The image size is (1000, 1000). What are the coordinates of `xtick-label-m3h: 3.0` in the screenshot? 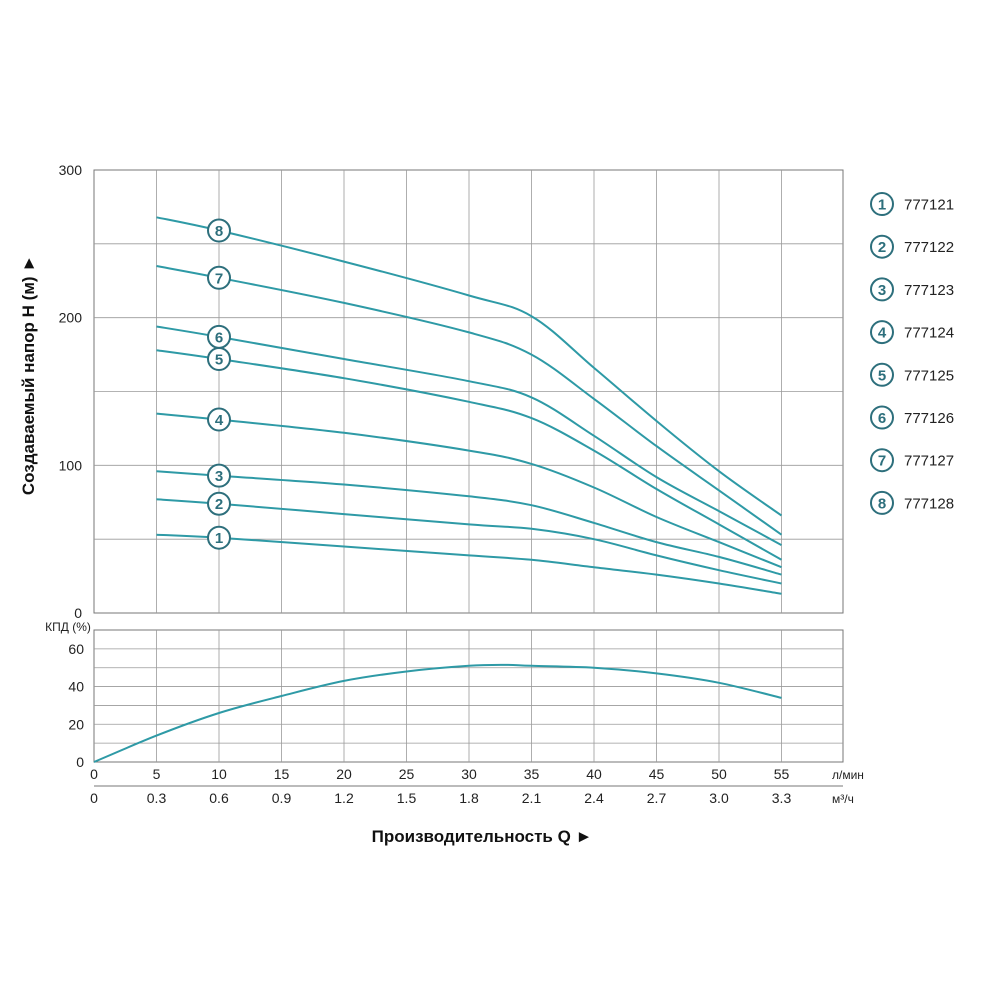 It's located at (719, 798).